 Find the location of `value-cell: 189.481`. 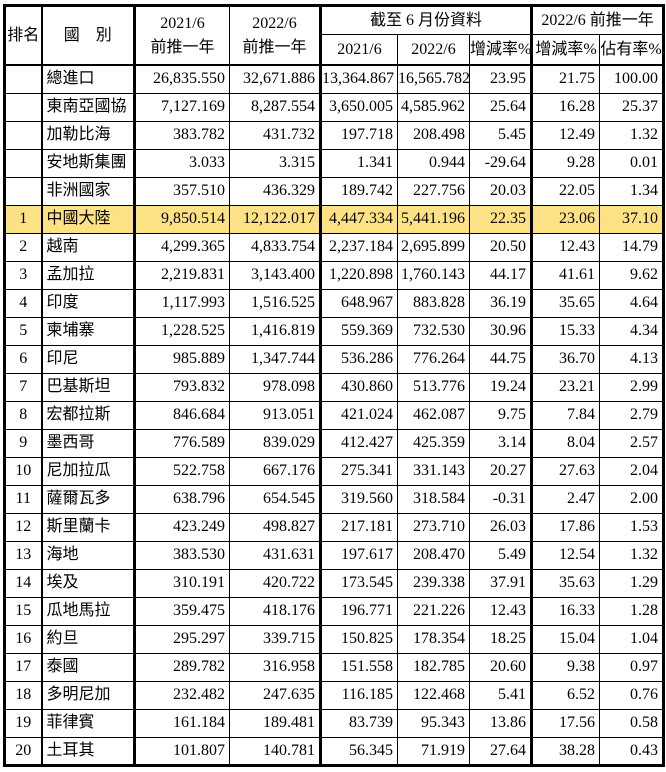

value-cell: 189.481 is located at coordinates (275, 723).